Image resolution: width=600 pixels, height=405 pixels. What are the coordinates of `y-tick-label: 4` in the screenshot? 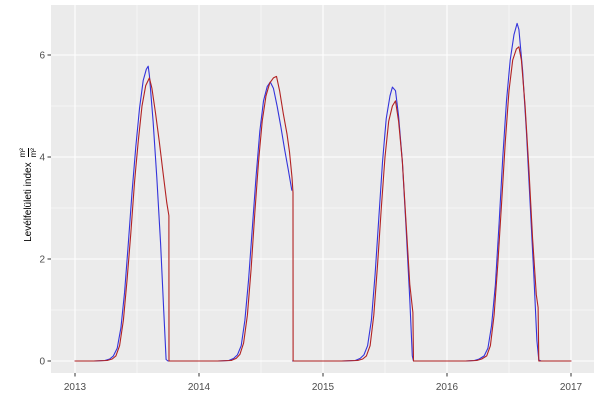 It's located at (42, 158).